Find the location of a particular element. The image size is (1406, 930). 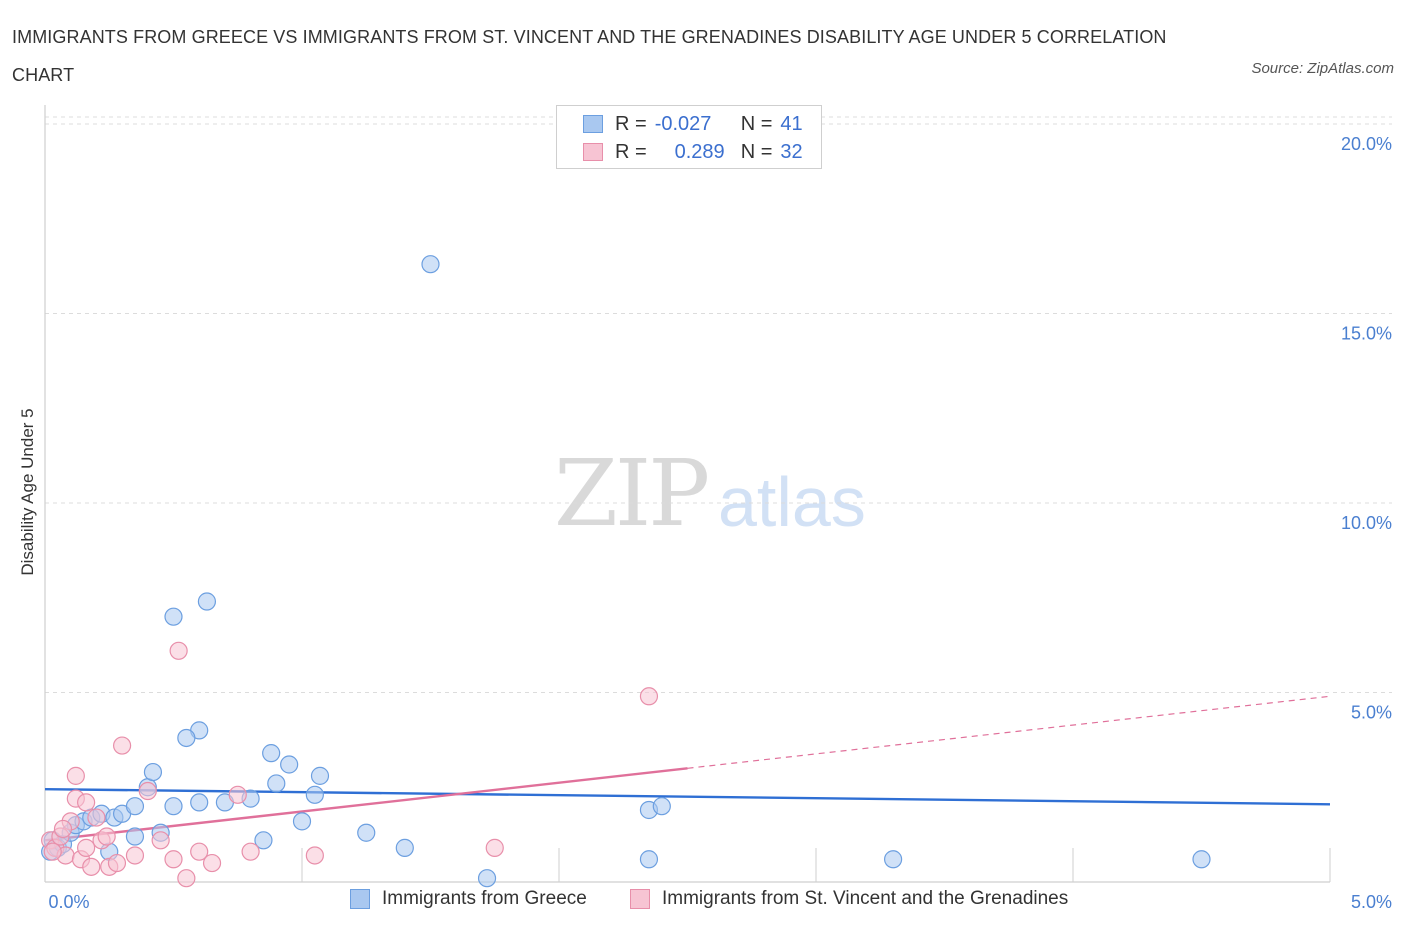

trend-line-stvincent-extension is located at coordinates (1009, 732).